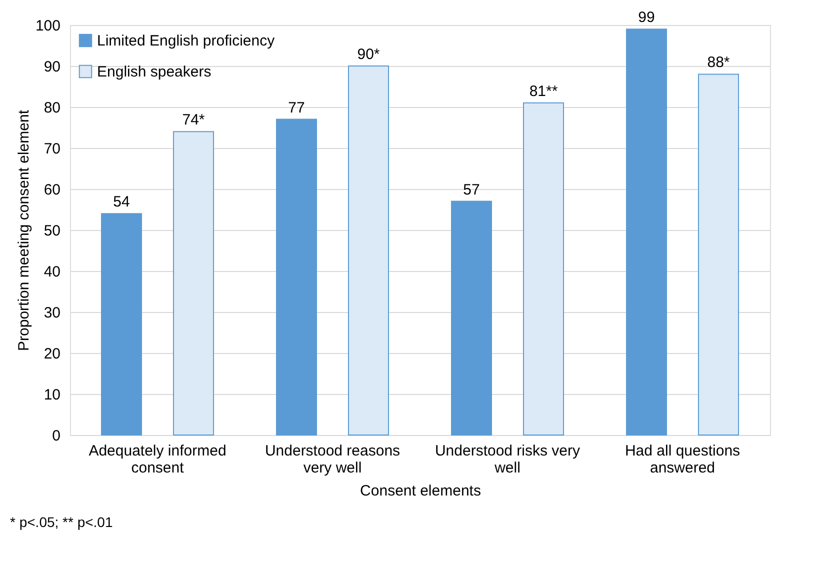 This screenshot has height=586, width=831. I want to click on x-tick-label: Had all questions answered, so click(682, 459).